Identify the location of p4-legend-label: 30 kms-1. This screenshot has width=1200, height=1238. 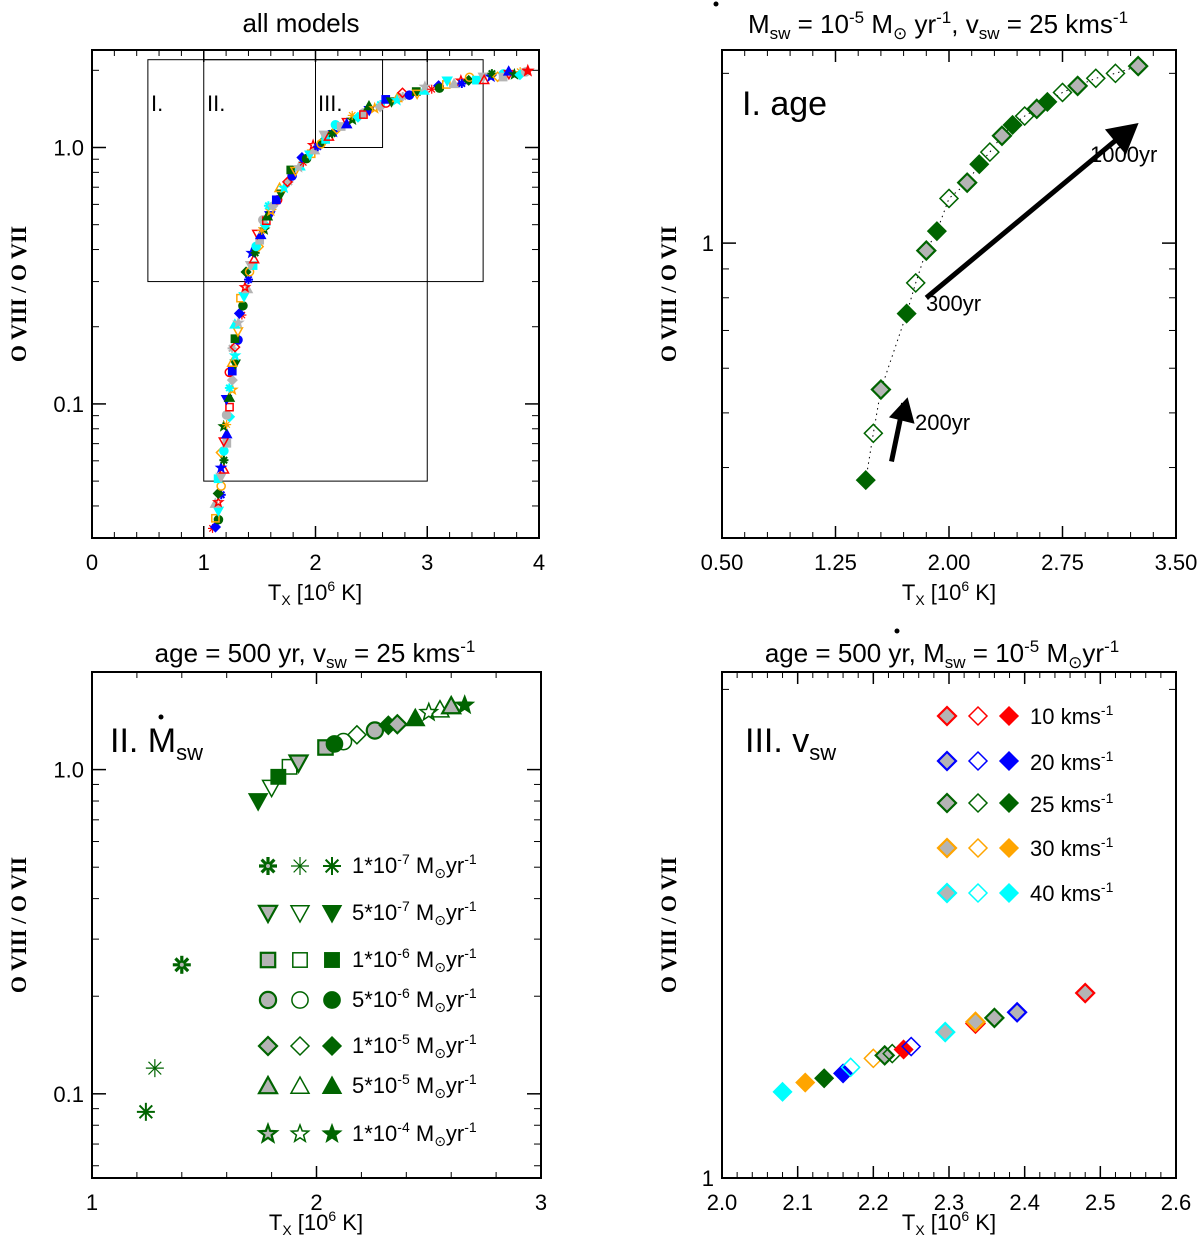
(1072, 847).